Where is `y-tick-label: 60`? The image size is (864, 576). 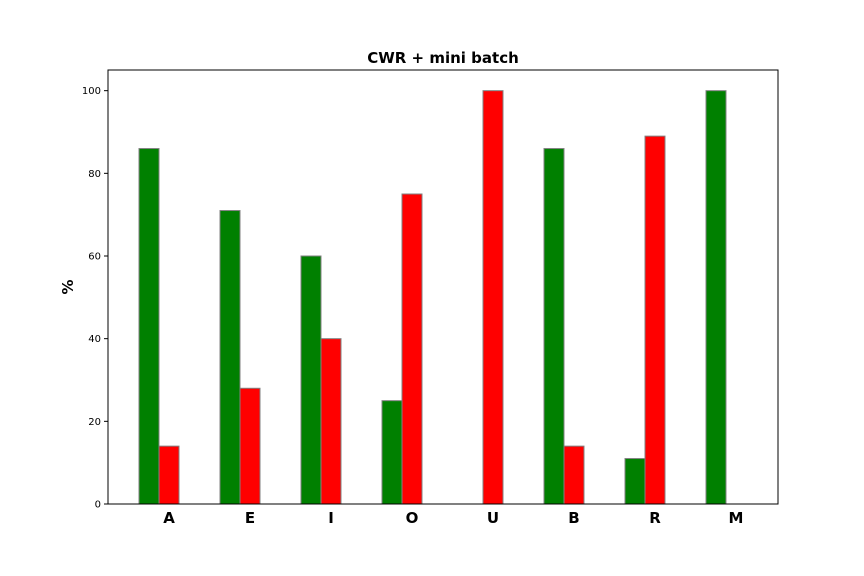
y-tick-label: 60 is located at coordinates (94, 257).